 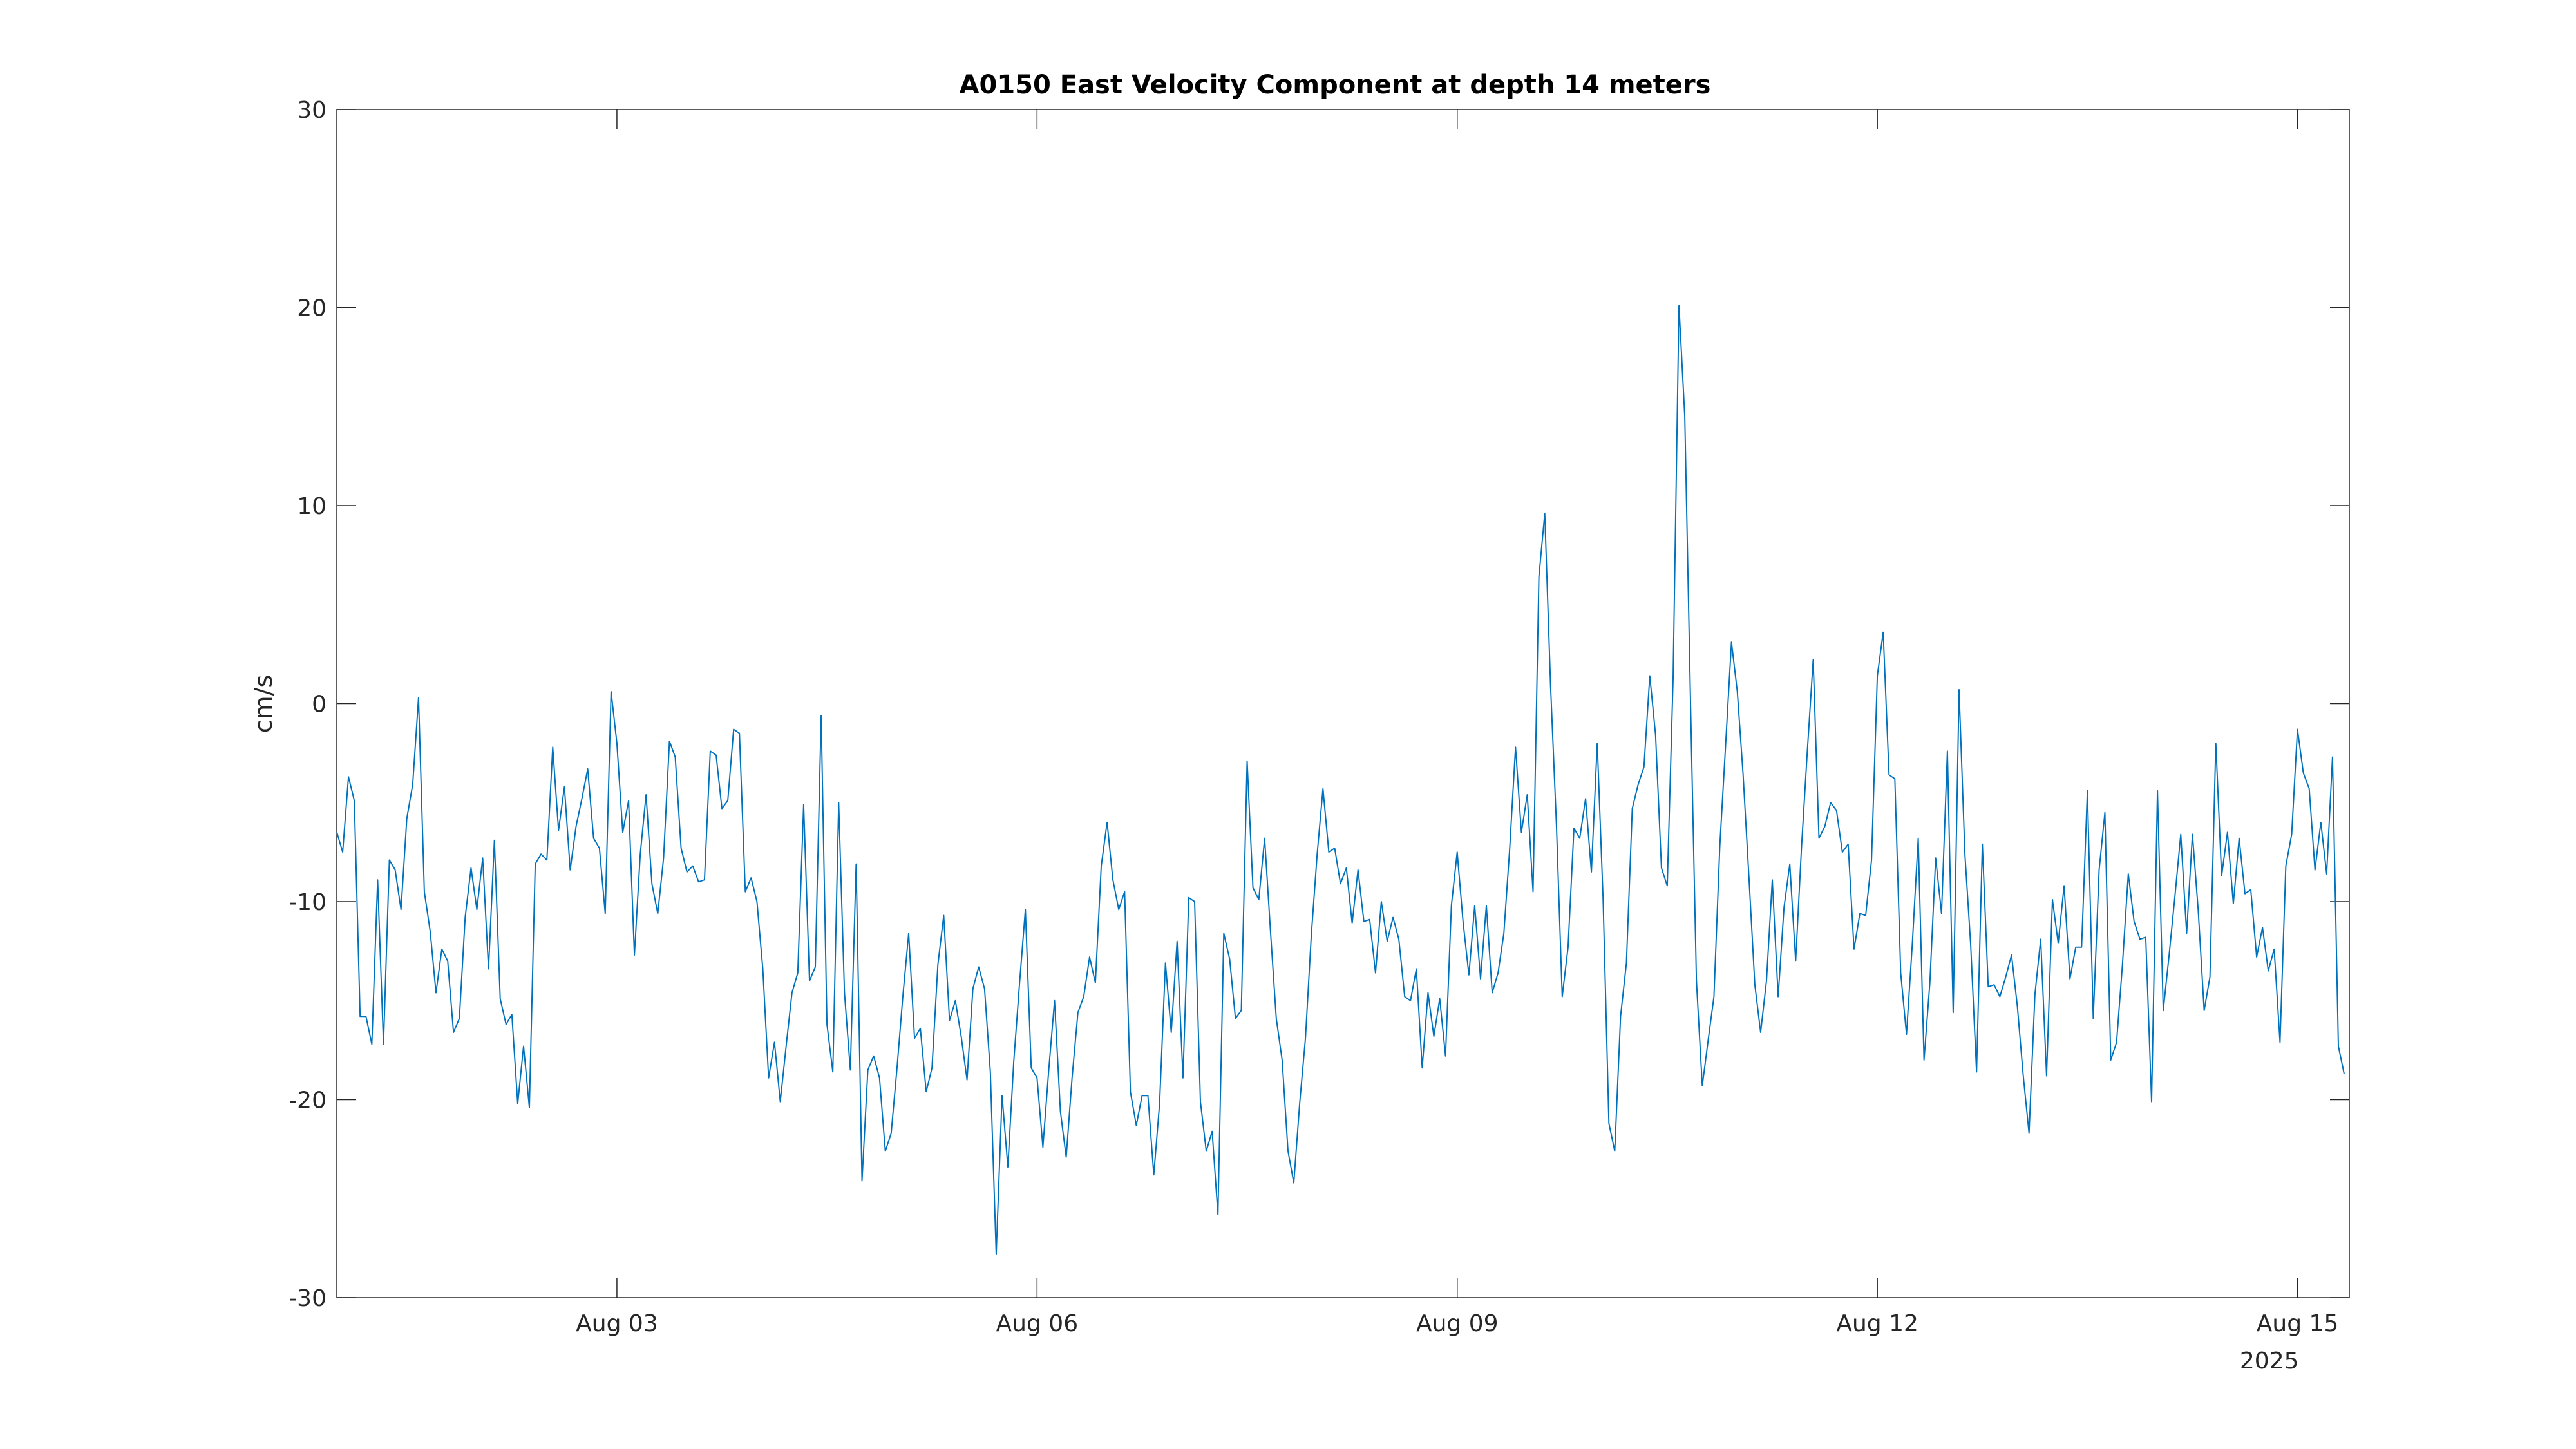 I want to click on y-tick-label: -20, so click(x=308, y=1101).